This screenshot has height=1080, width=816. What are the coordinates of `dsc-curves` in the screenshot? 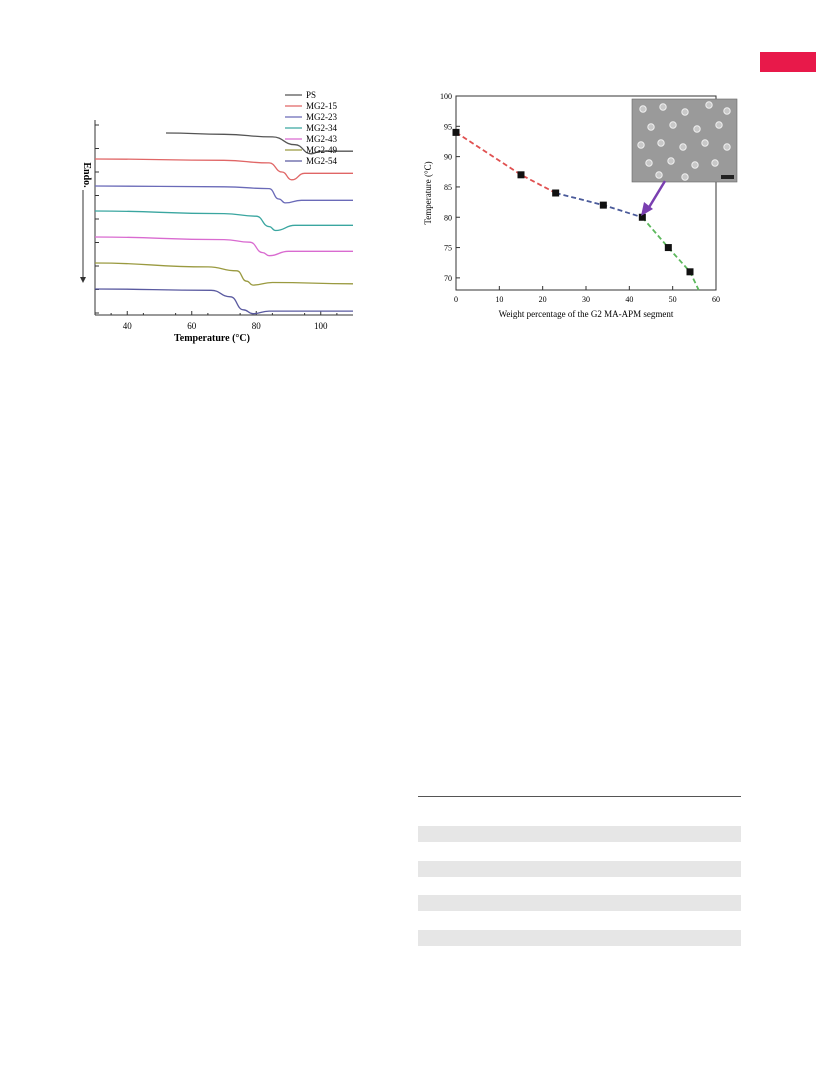 It's located at (224, 223).